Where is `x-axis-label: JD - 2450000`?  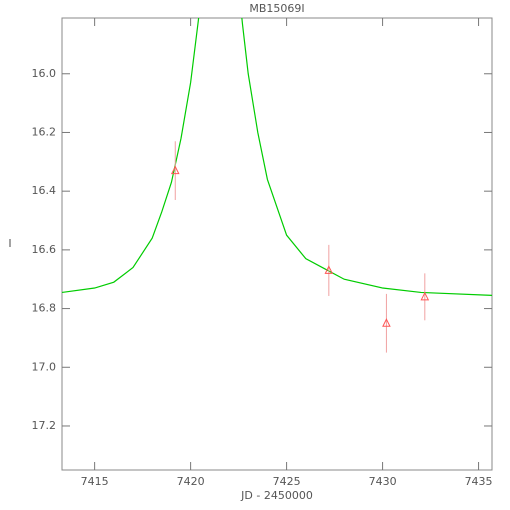 x-axis-label: JD - 2450000 is located at coordinates (276, 495).